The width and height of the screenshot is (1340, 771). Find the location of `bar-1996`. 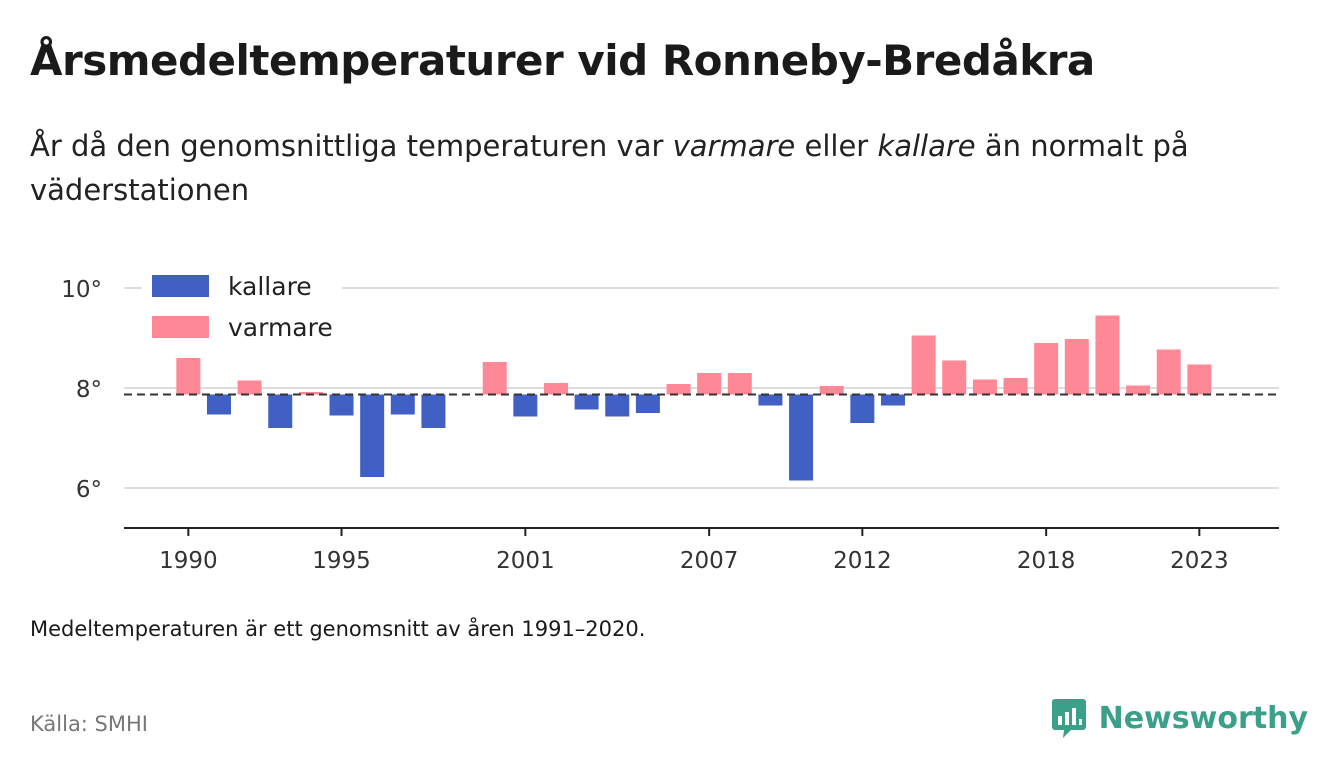

bar-1996 is located at coordinates (372, 435).